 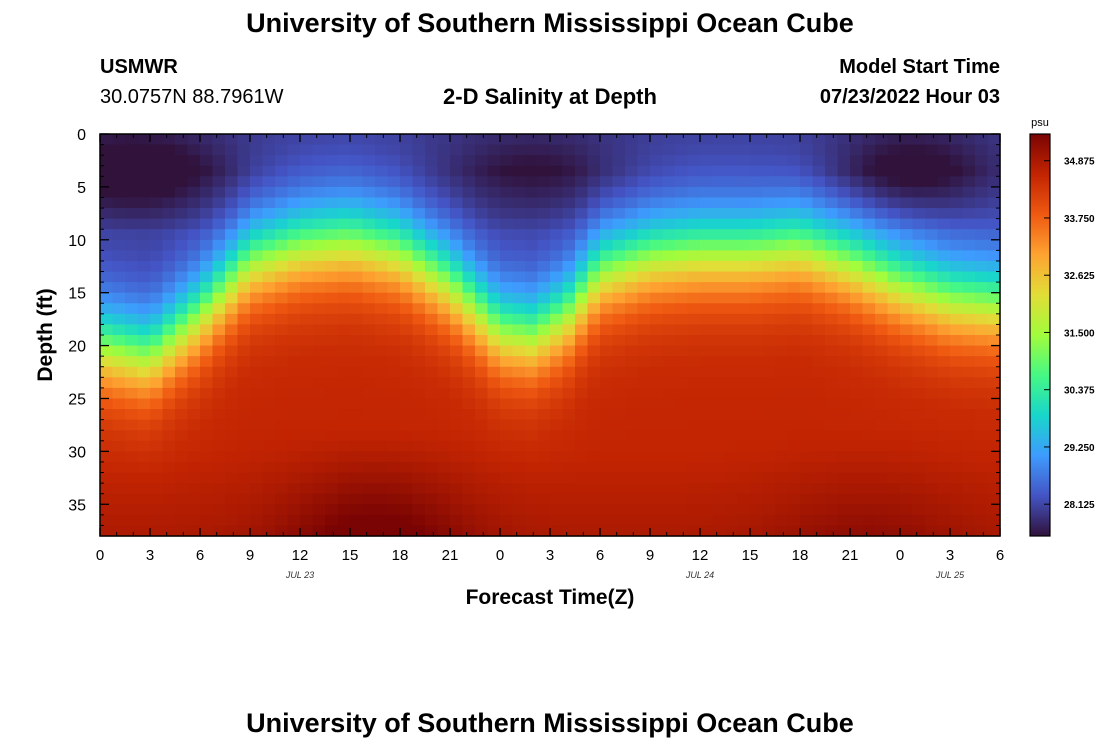 I want to click on y-tick-label: 35, so click(x=77, y=505).